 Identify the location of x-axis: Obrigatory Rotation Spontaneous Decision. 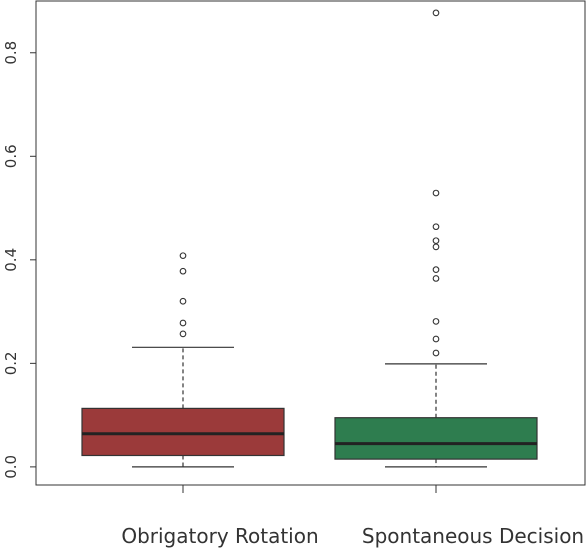
(352, 516).